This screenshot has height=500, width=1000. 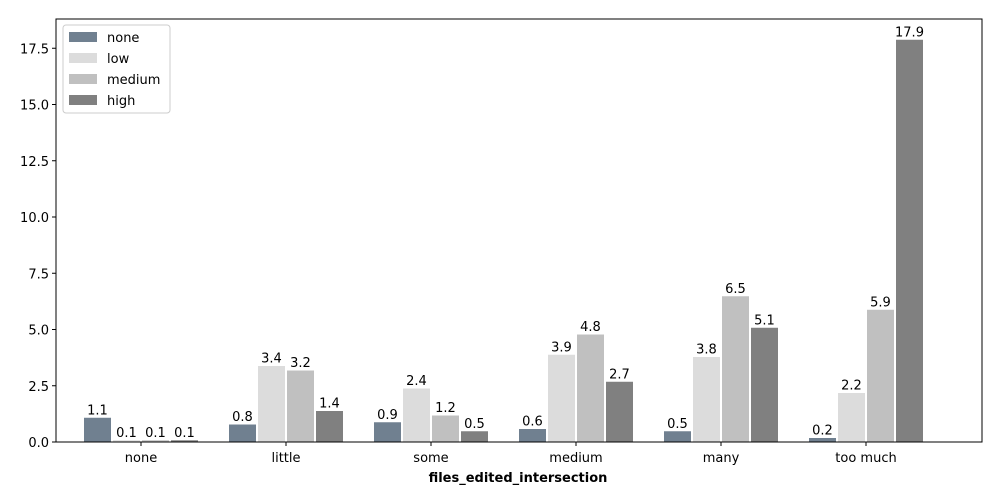 What do you see at coordinates (677, 436) in the screenshot?
I see `bar-none-many` at bounding box center [677, 436].